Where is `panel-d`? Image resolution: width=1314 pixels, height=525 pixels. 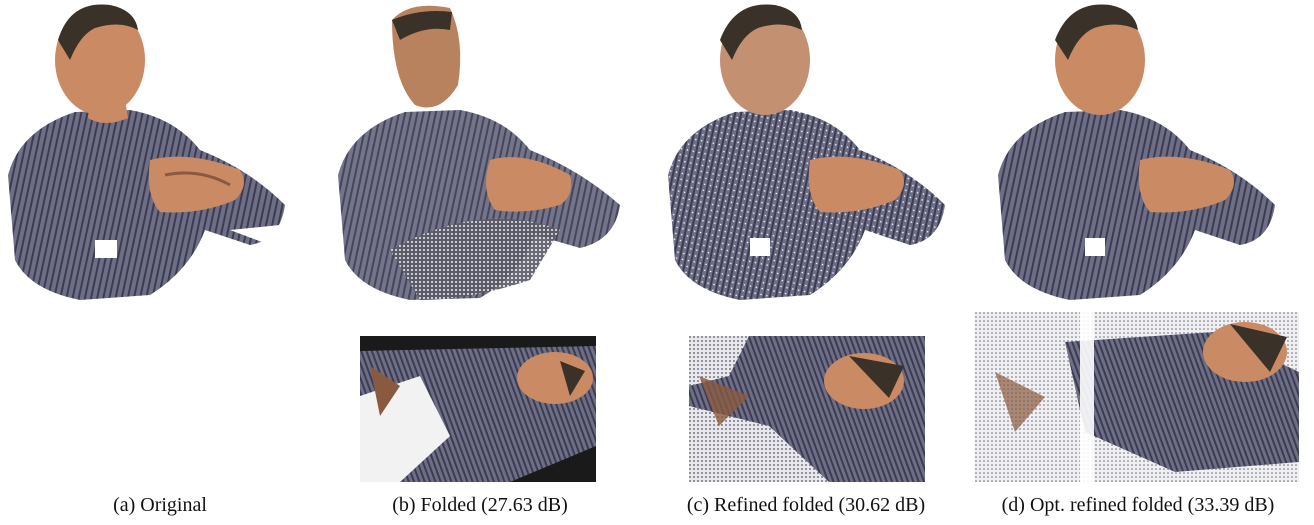 panel-d is located at coordinates (1140, 155).